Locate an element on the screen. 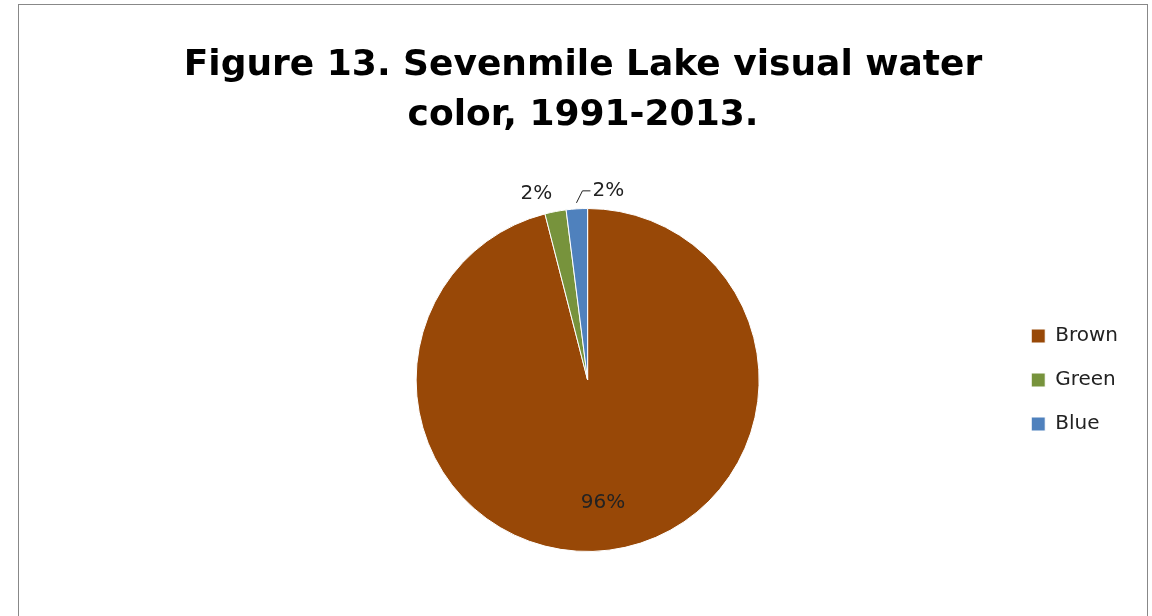  chart-title: Figure 13. Sevenmile Lake visual water color, 1991-2013. is located at coordinates (583, 88).